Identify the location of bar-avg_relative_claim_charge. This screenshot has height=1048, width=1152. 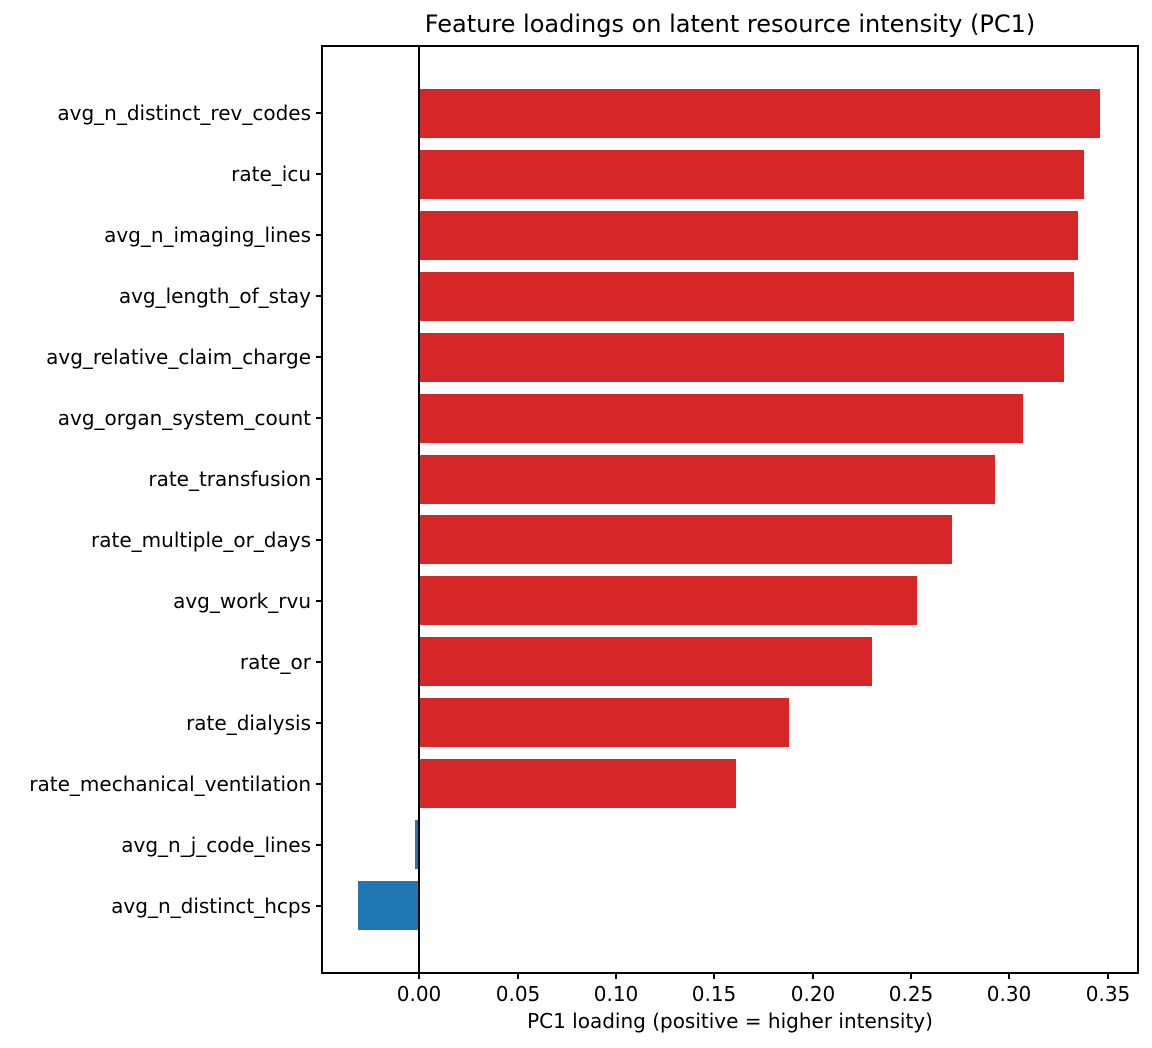
(742, 357).